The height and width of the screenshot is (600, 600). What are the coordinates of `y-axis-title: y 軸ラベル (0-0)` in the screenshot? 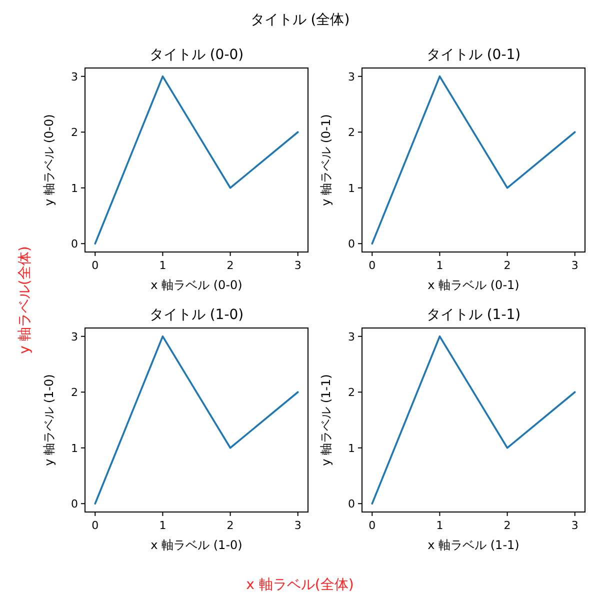 It's located at (49, 160).